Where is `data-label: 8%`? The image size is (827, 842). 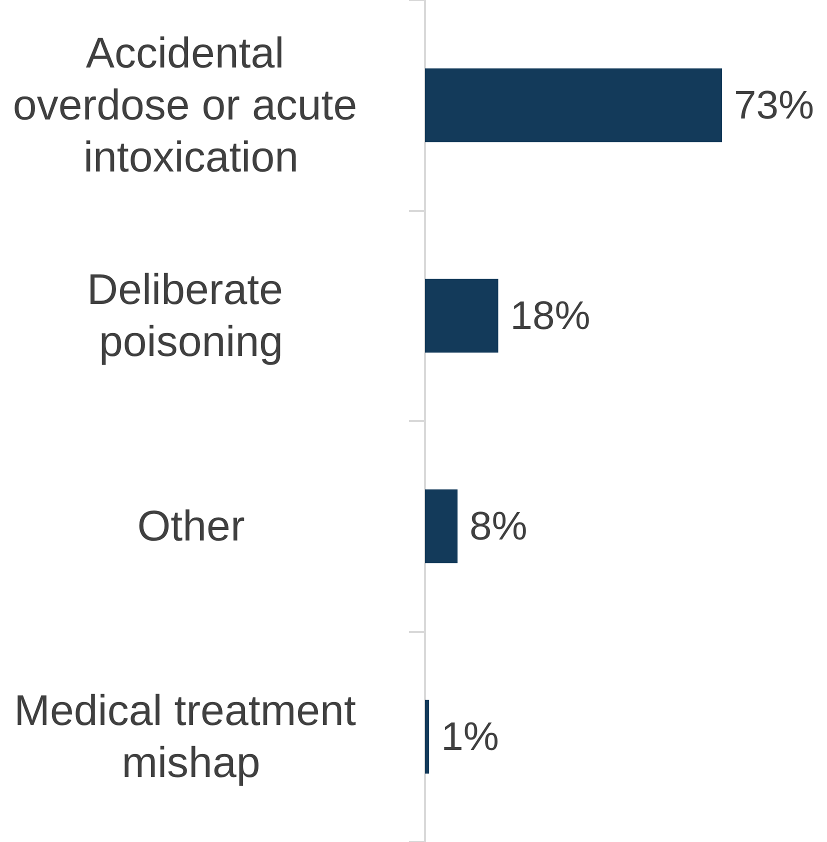
data-label: 8% is located at coordinates (499, 526).